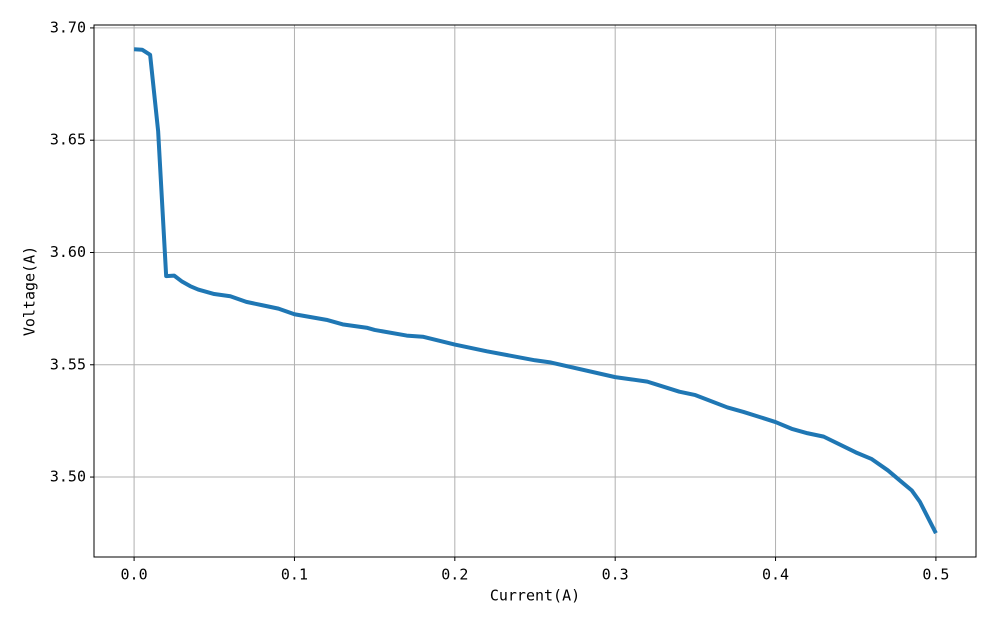 The image size is (1000, 629). Describe the element at coordinates (935, 575) in the screenshot. I see `x-tick-label: 0.5` at that location.